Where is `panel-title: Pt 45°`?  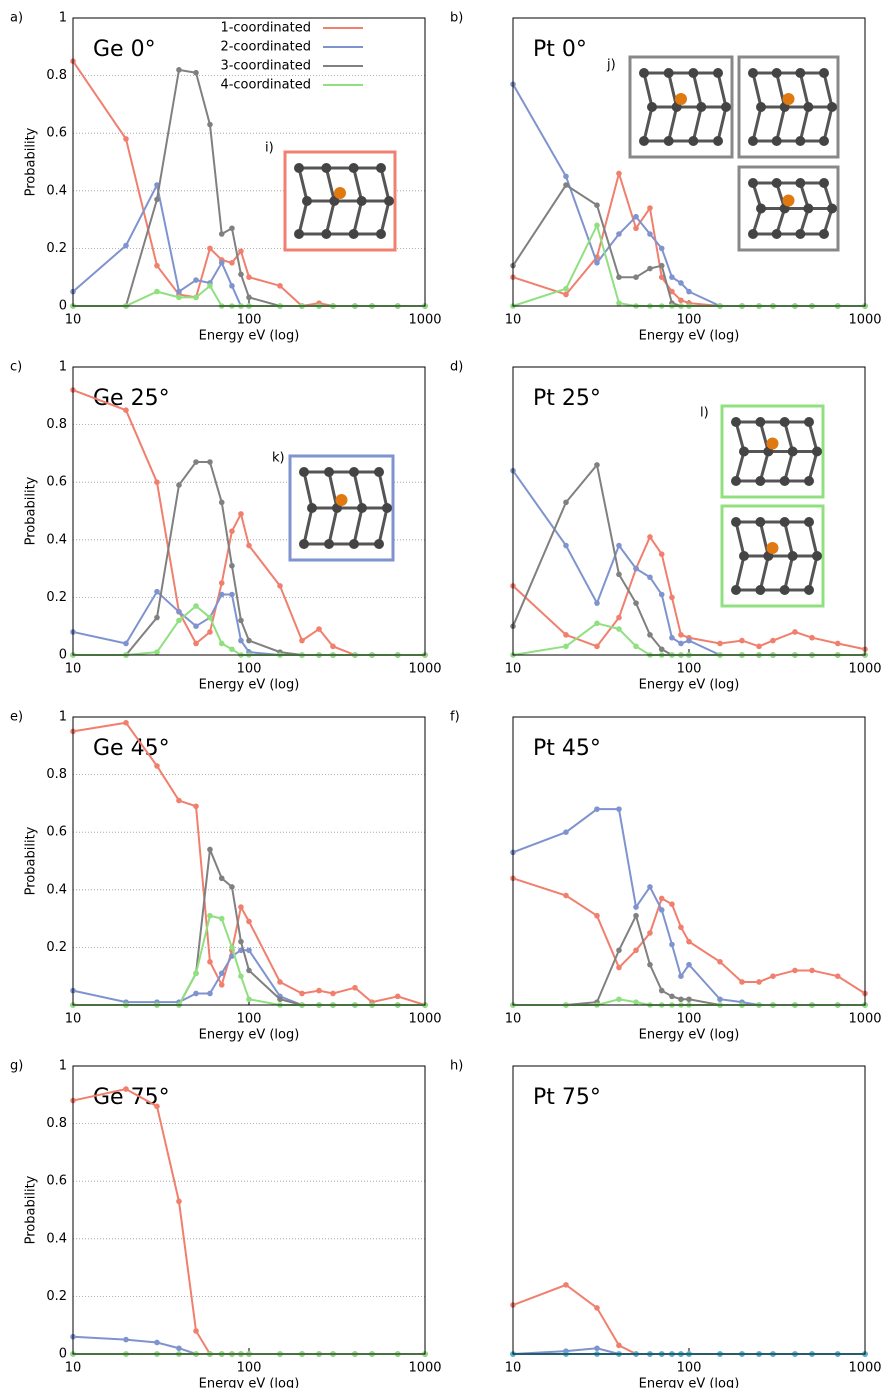 panel-title: Pt 45° is located at coordinates (567, 748).